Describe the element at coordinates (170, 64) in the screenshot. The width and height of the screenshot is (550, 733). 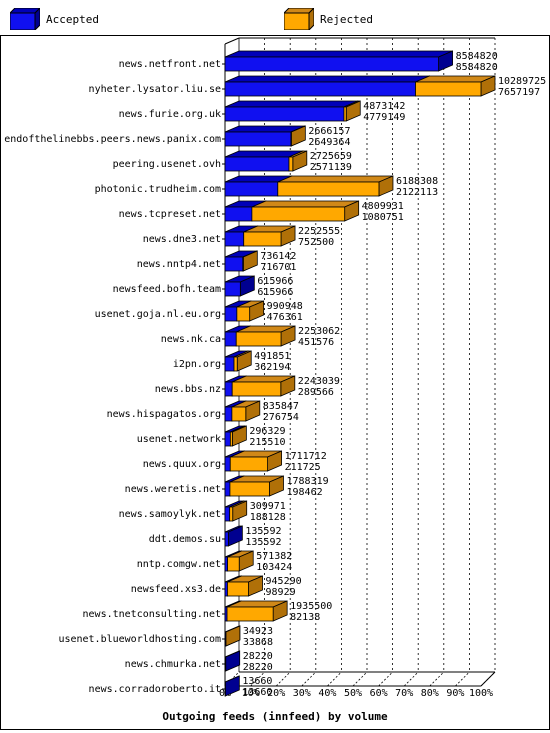
I see `category-label: news.netfront.net` at that location.